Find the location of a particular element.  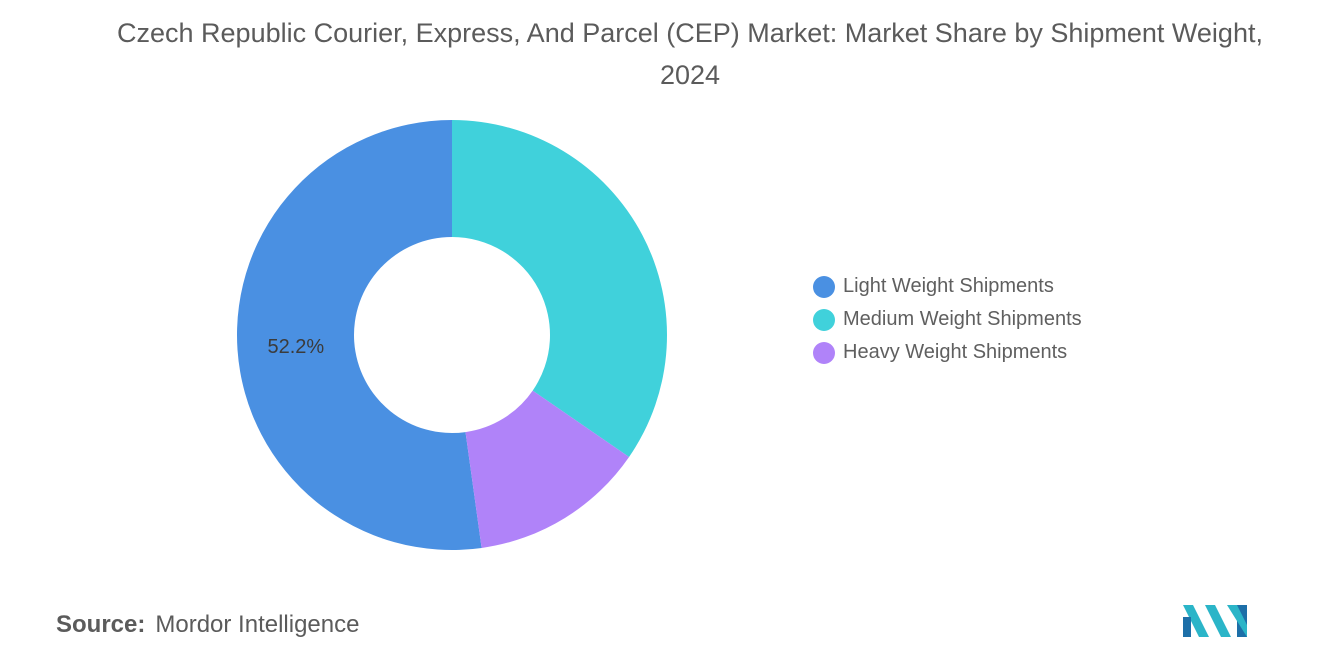

logo-shape-left is located at coordinates (1196, 621).